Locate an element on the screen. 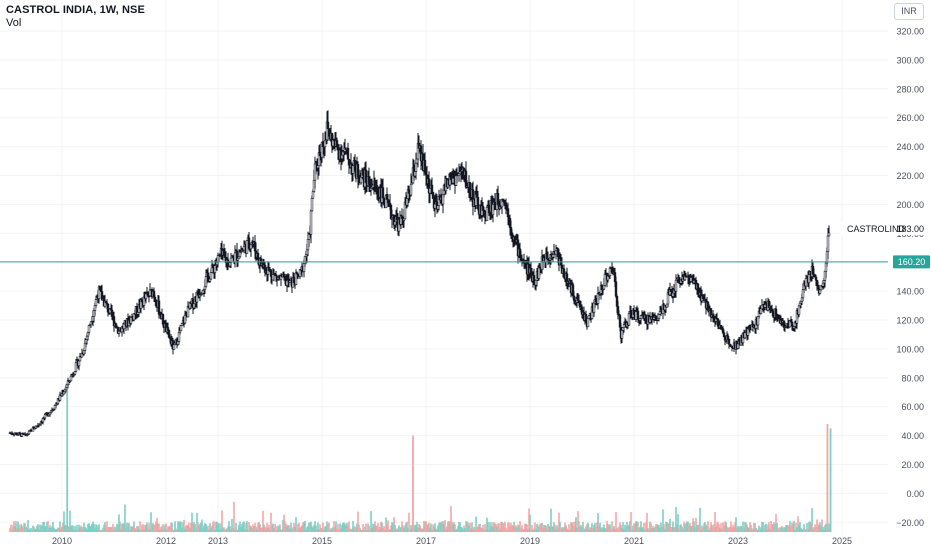 The width and height of the screenshot is (932, 550). volume-spike is located at coordinates (67, 458).